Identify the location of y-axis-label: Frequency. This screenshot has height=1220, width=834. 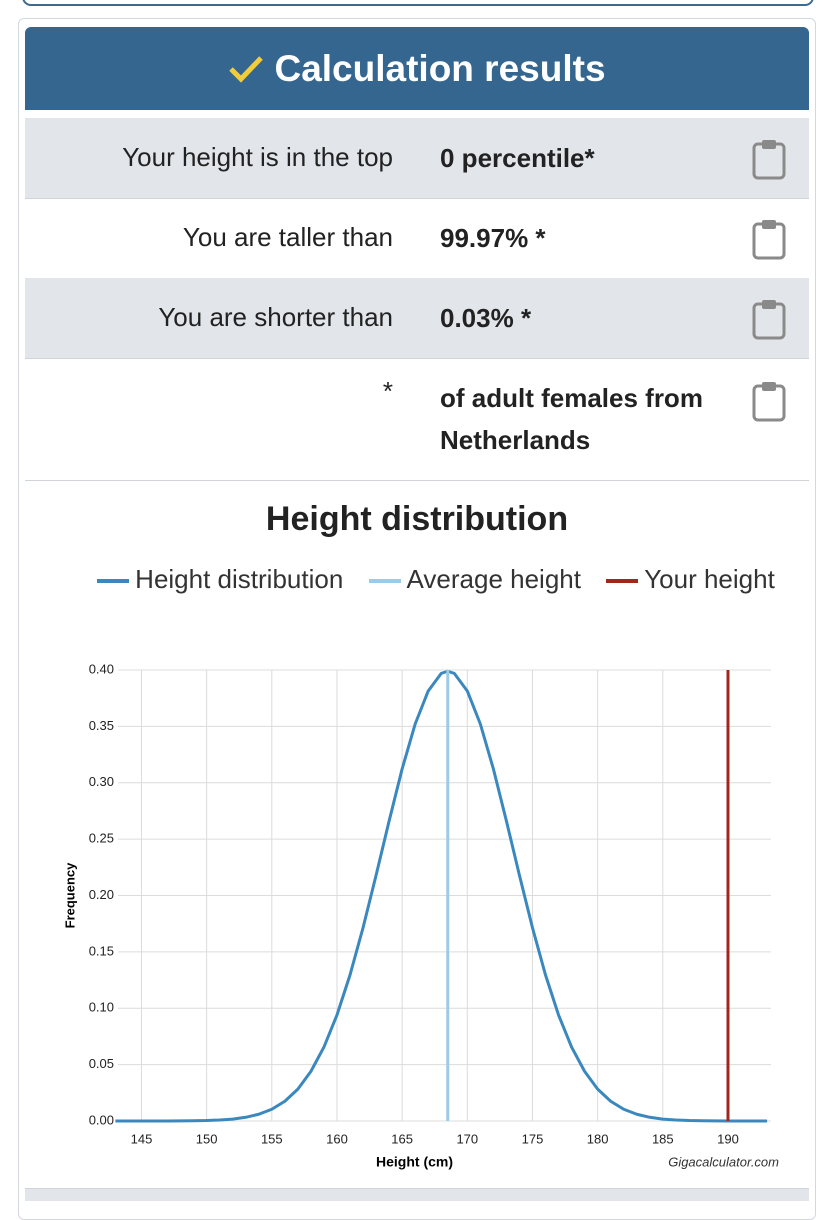
(69, 895).